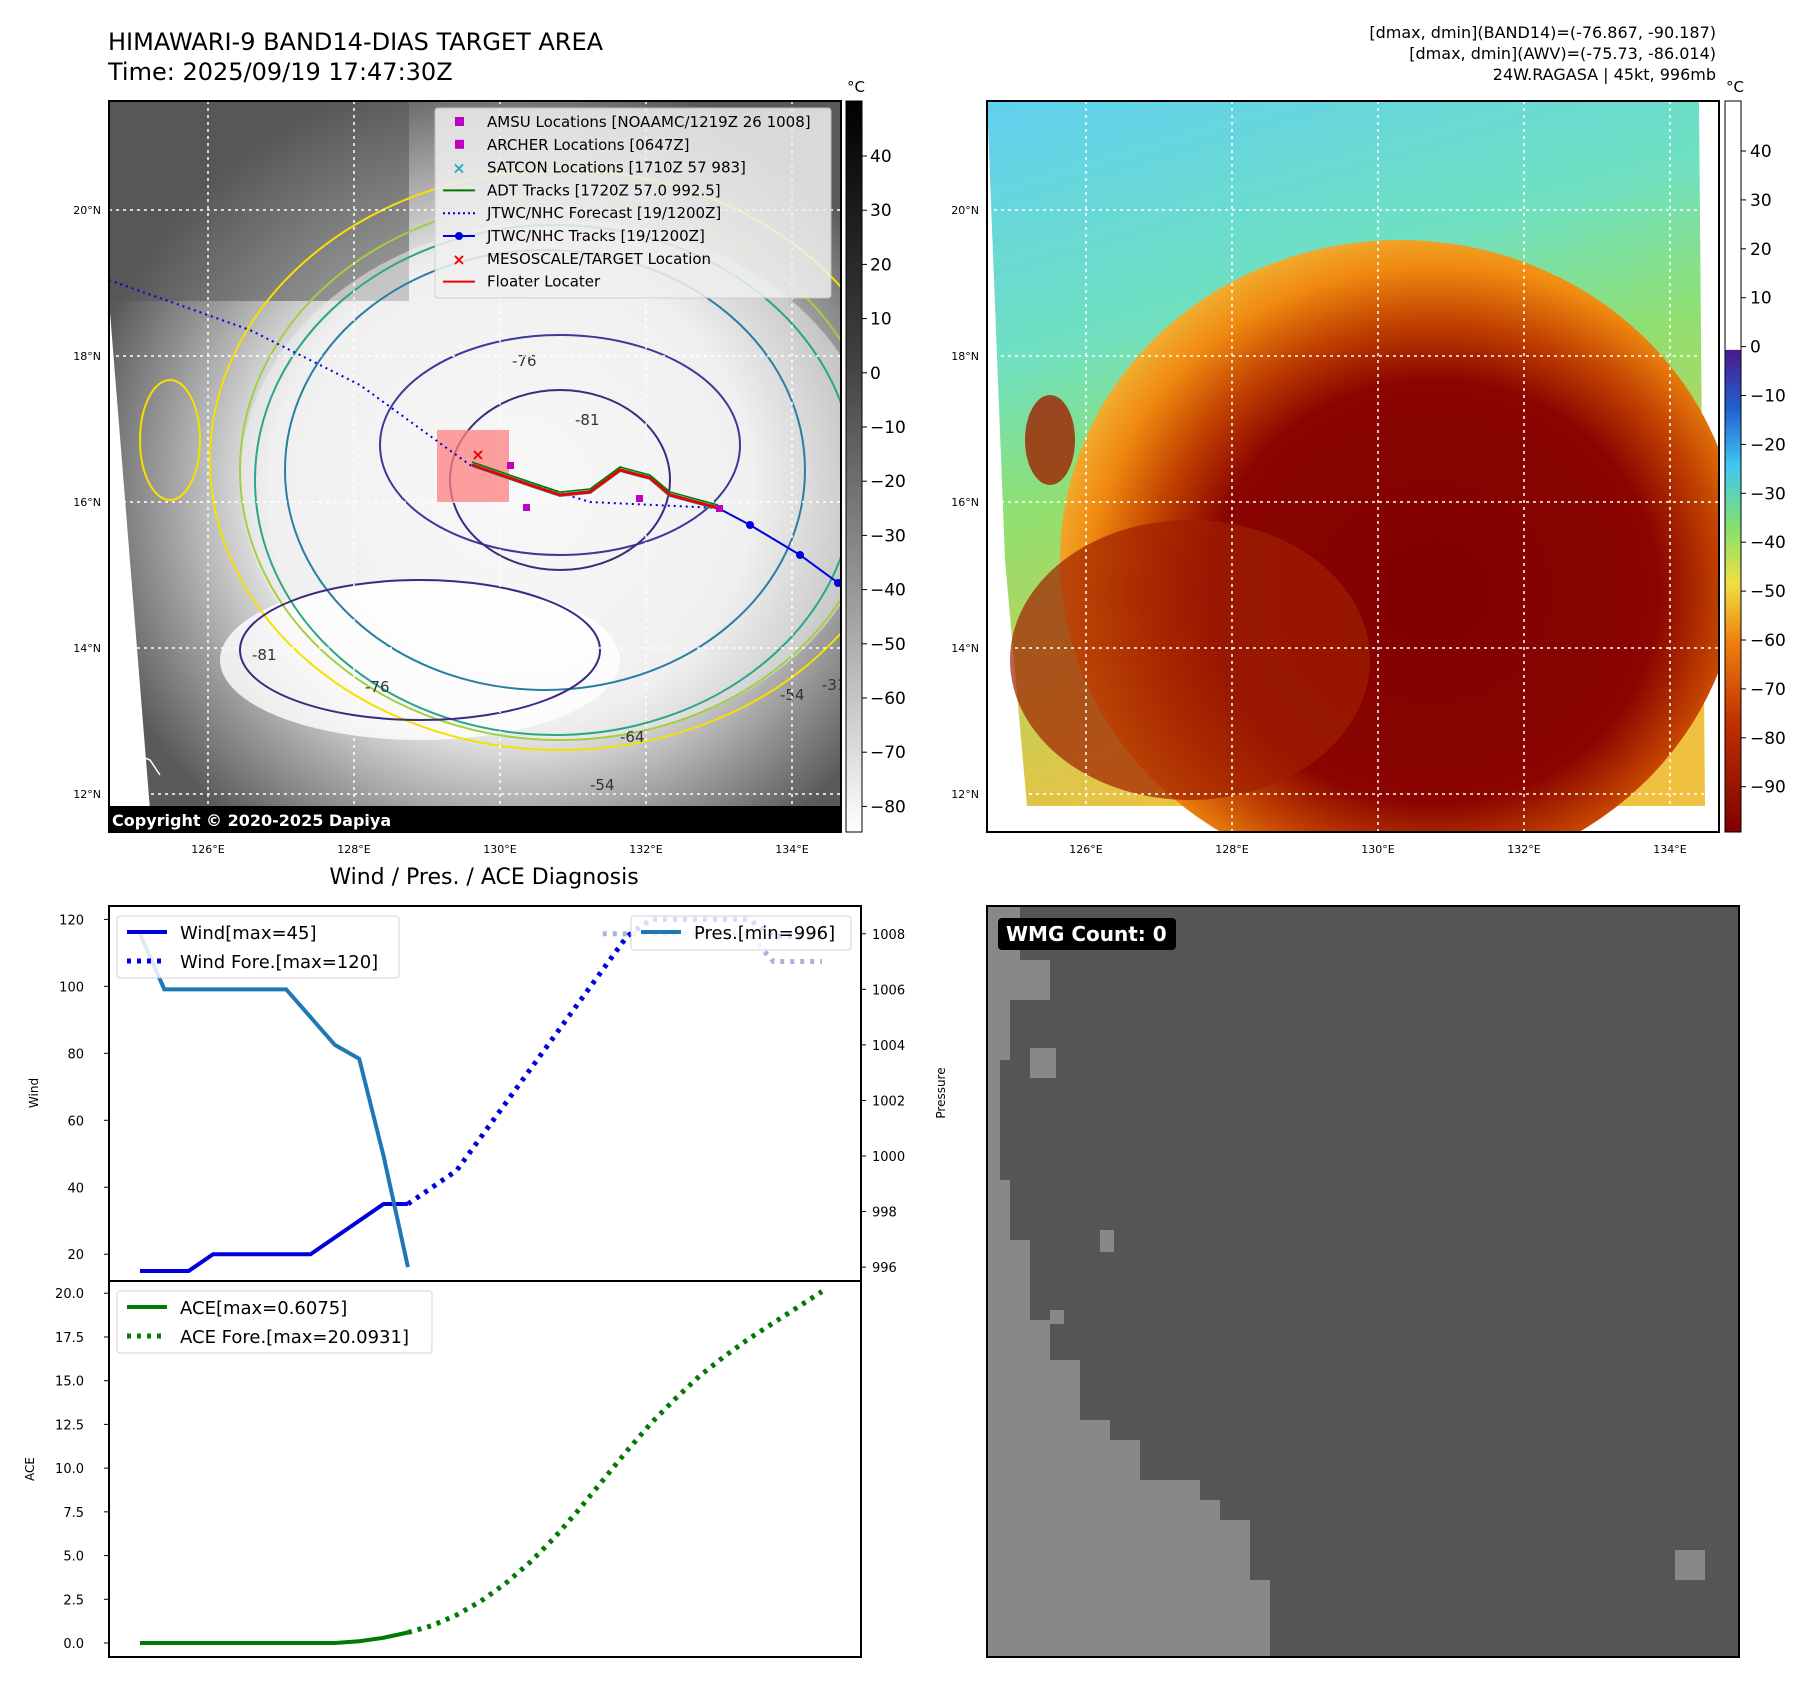 This screenshot has width=1801, height=1690. What do you see at coordinates (1523, 849) in the screenshot?
I see `lon-label: 132°E` at bounding box center [1523, 849].